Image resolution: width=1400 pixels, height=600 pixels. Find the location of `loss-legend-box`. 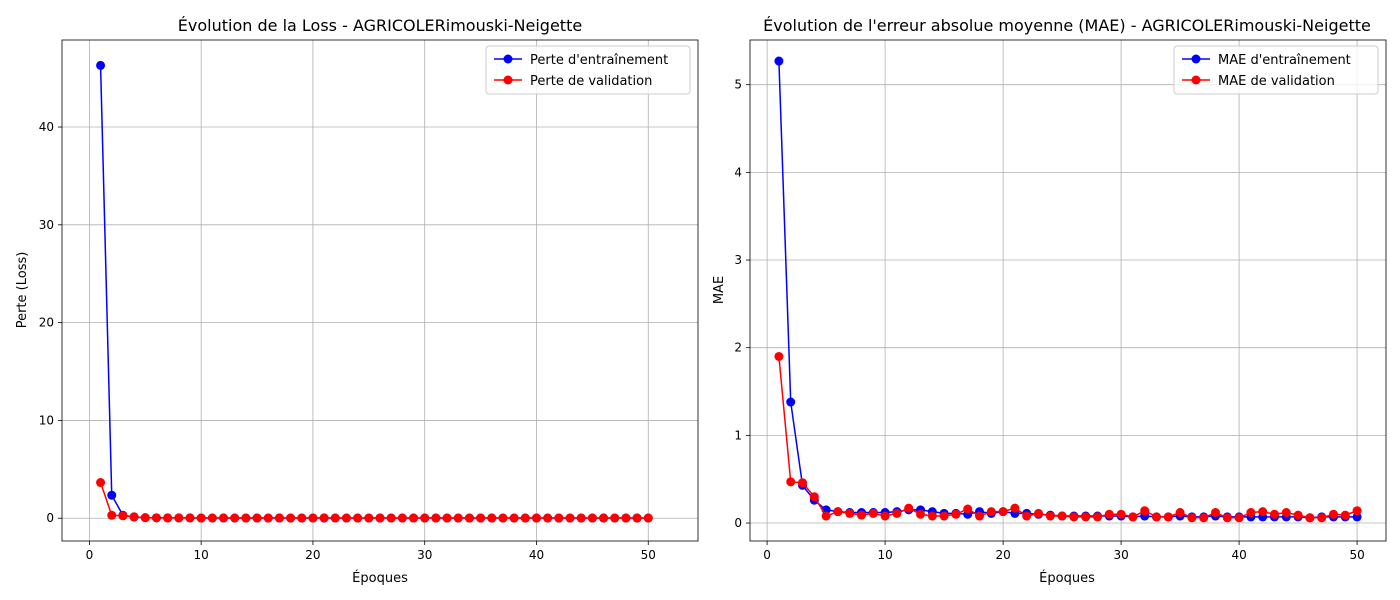

loss-legend-box is located at coordinates (588, 70).